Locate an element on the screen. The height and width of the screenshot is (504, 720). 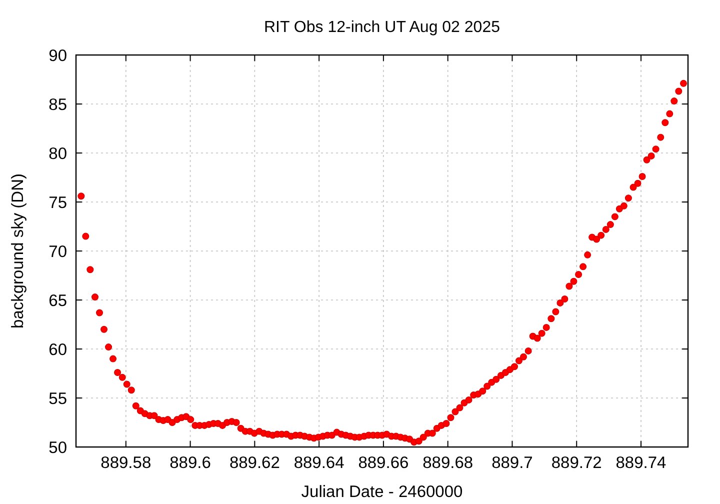
y-tick-label: 80 is located at coordinates (57, 154).